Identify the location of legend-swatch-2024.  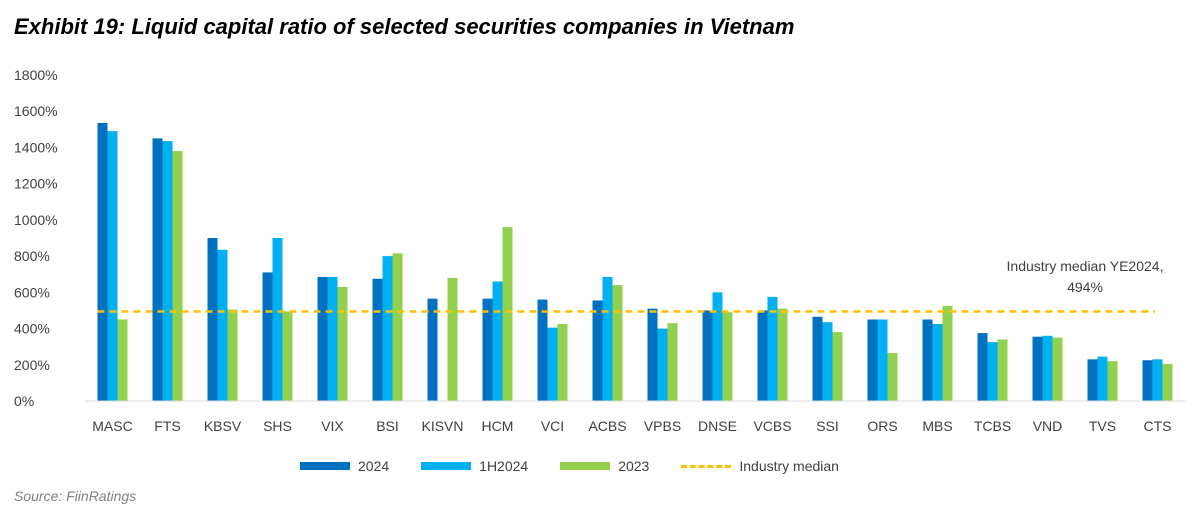
(325, 466).